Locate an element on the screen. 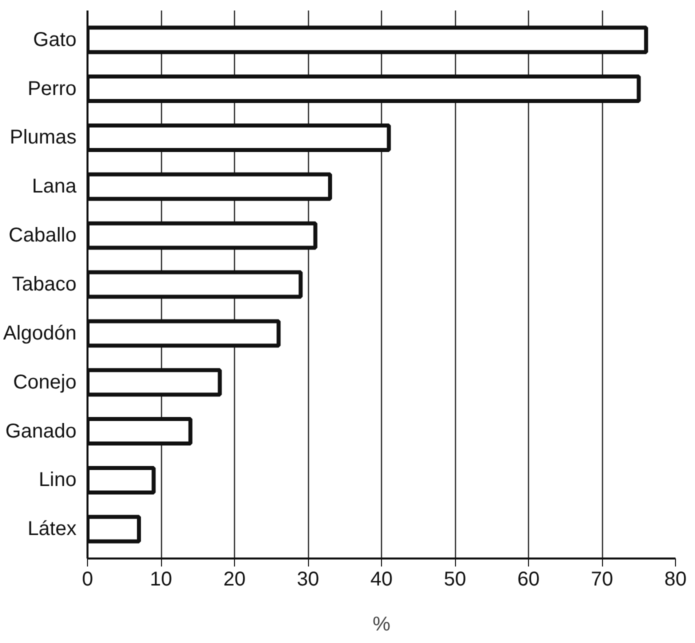 The image size is (695, 643). x-tick-label: 10 is located at coordinates (161, 579).